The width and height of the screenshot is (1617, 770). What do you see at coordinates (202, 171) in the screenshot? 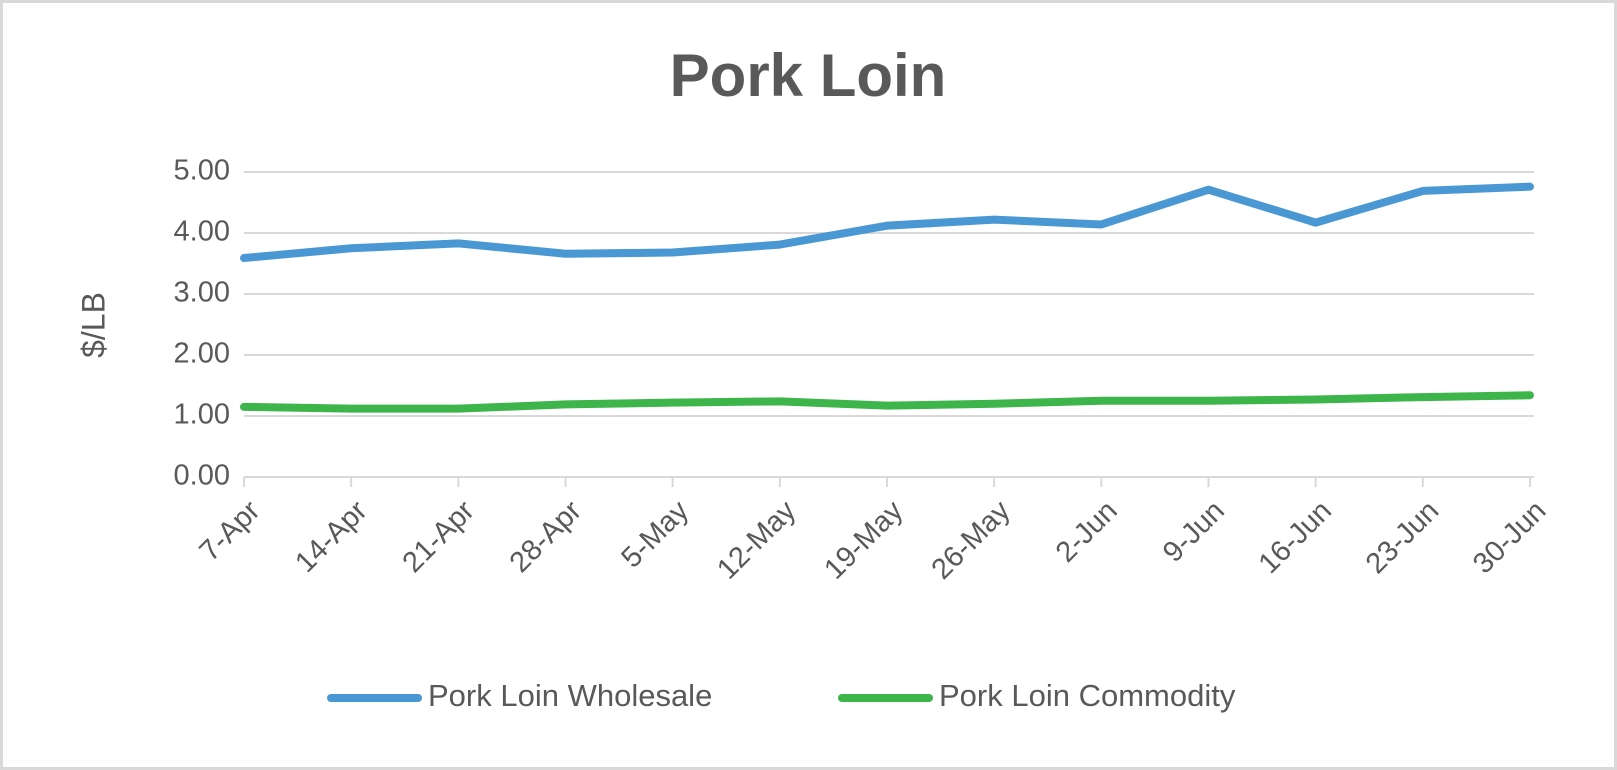
I see `y-tick-label: 5.00` at bounding box center [202, 171].